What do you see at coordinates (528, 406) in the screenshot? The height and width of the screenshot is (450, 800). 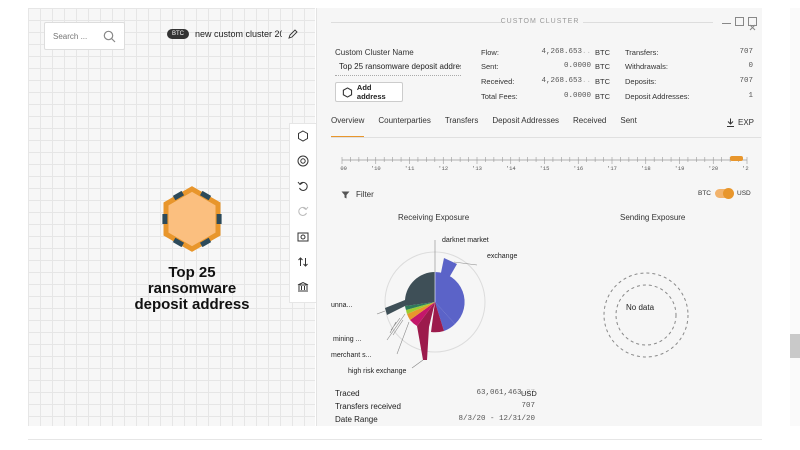 I see `summary-value: 707` at bounding box center [528, 406].